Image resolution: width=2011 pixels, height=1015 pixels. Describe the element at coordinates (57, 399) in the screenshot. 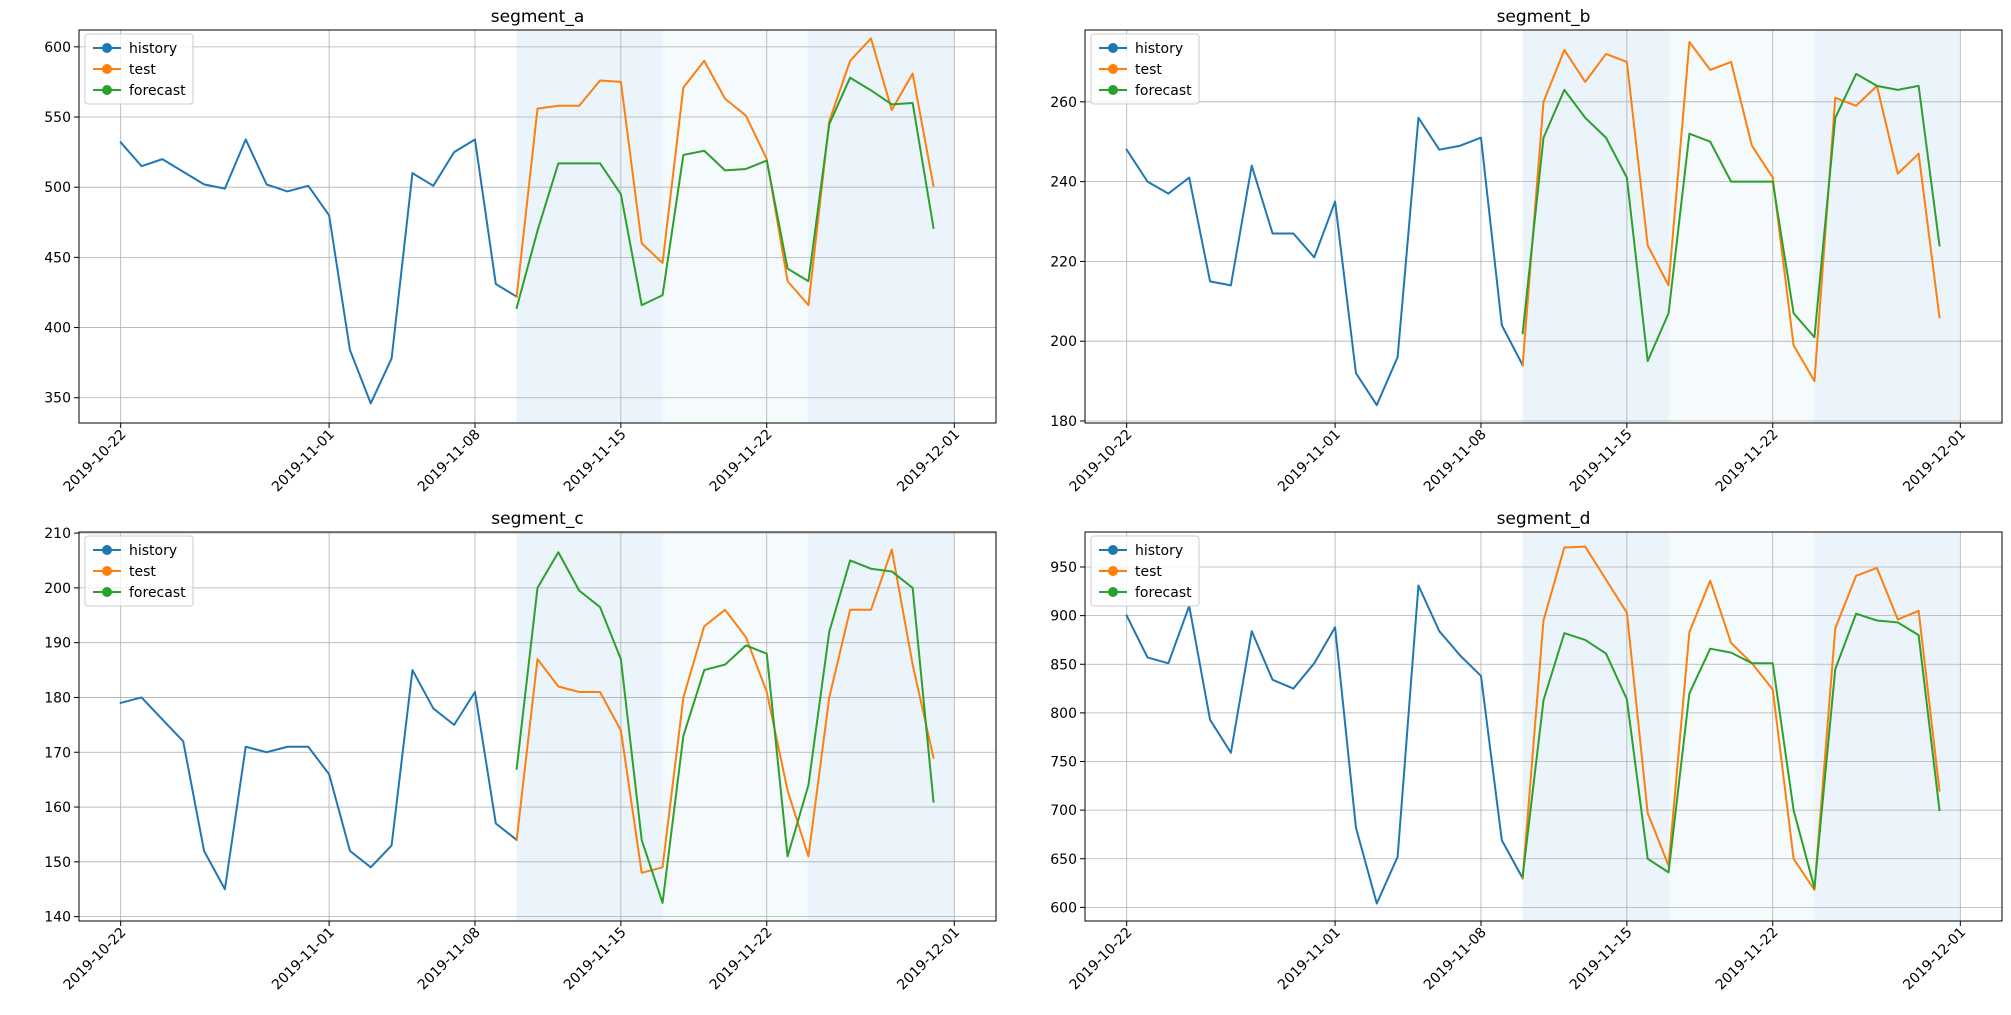

I see `y-tick-label: 350` at that location.